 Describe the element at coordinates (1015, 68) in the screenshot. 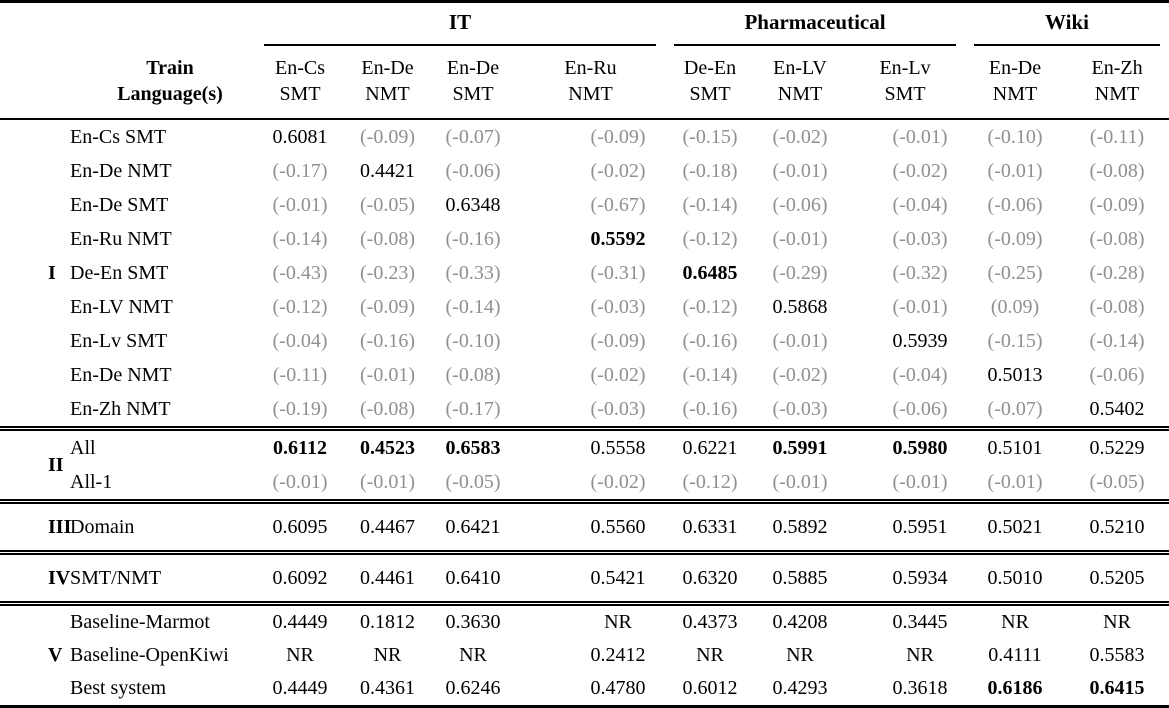

I see `column-header-pair: En-De` at that location.